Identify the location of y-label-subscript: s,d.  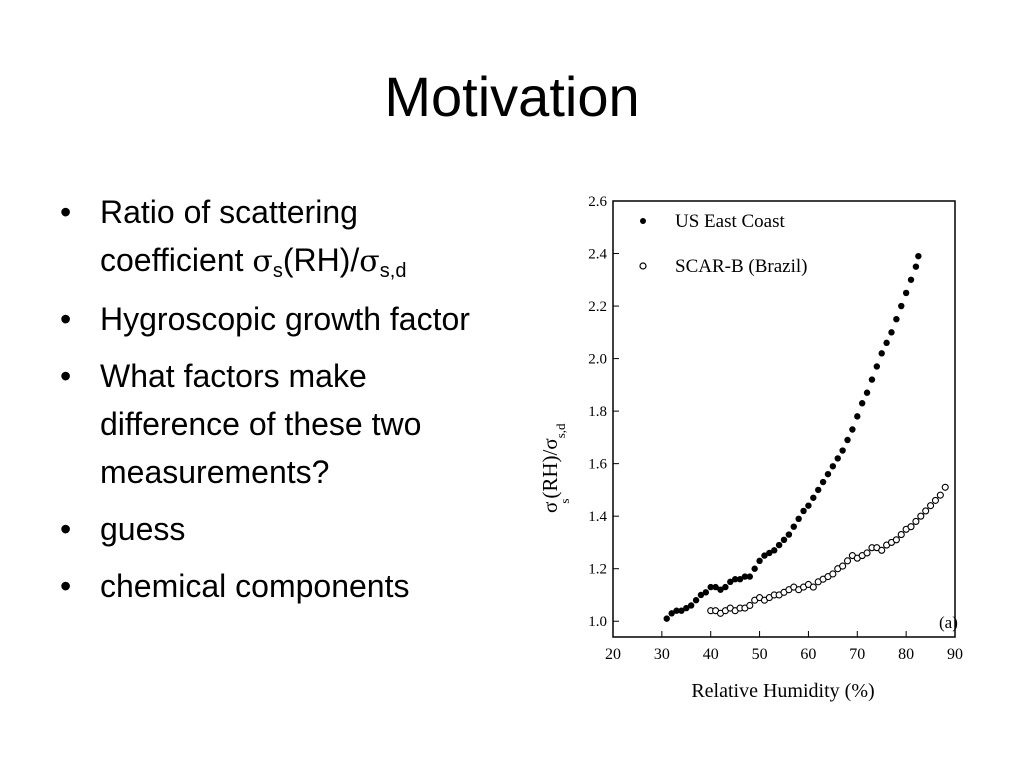
(560, 430).